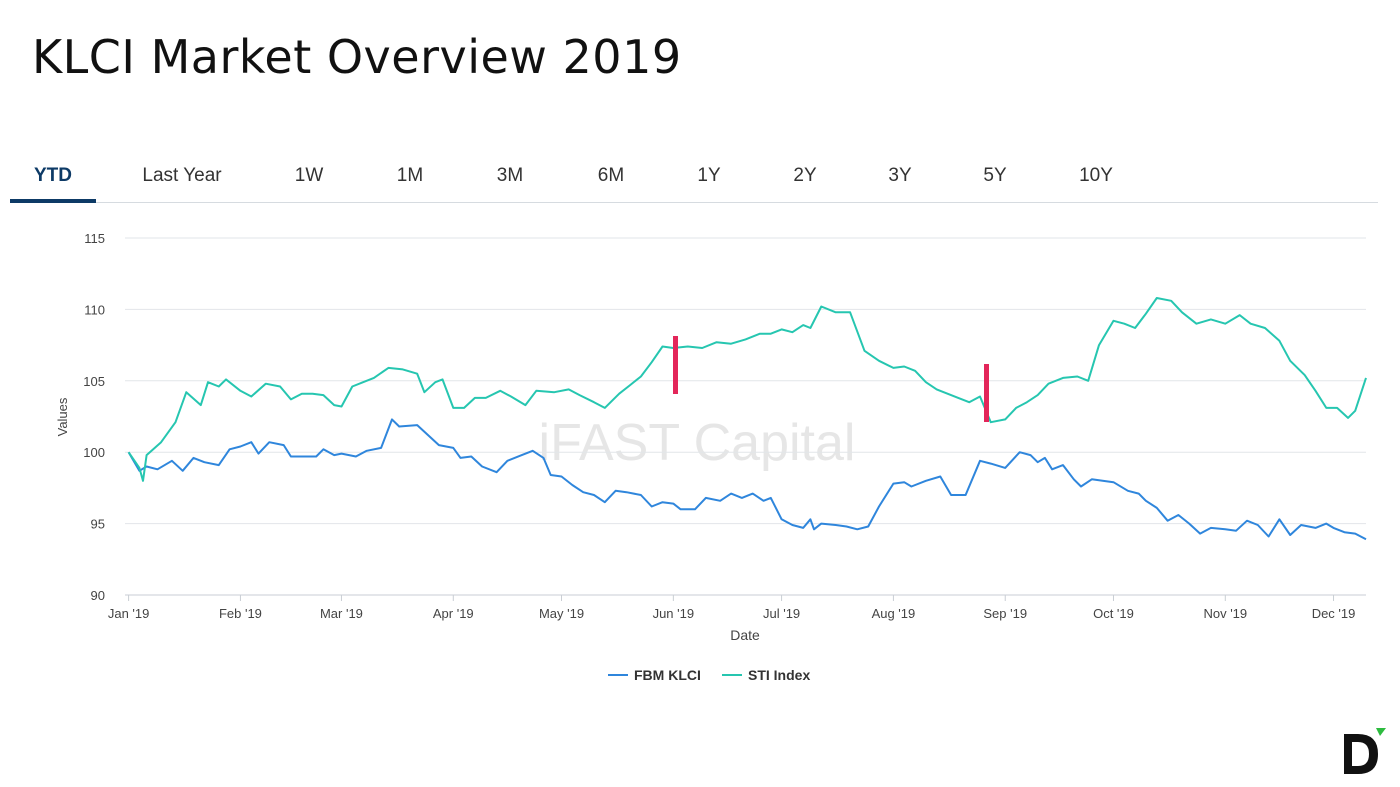  What do you see at coordinates (453, 613) in the screenshot?
I see `x-tick-label: Apr '19` at bounding box center [453, 613].